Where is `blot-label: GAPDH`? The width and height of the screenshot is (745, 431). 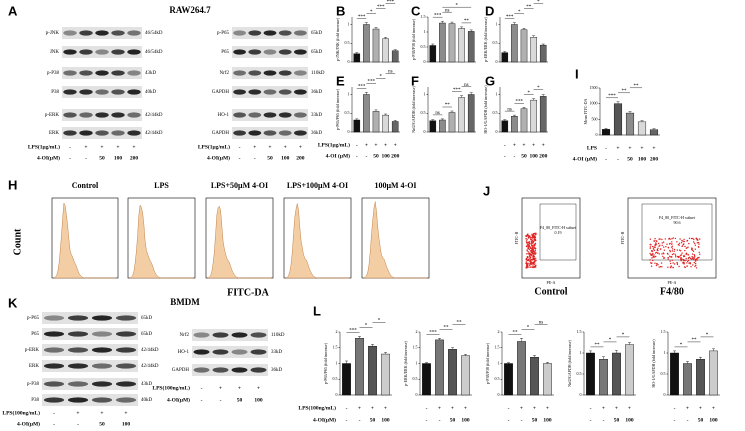
blot-label: GAPDH is located at coordinates (181, 370).